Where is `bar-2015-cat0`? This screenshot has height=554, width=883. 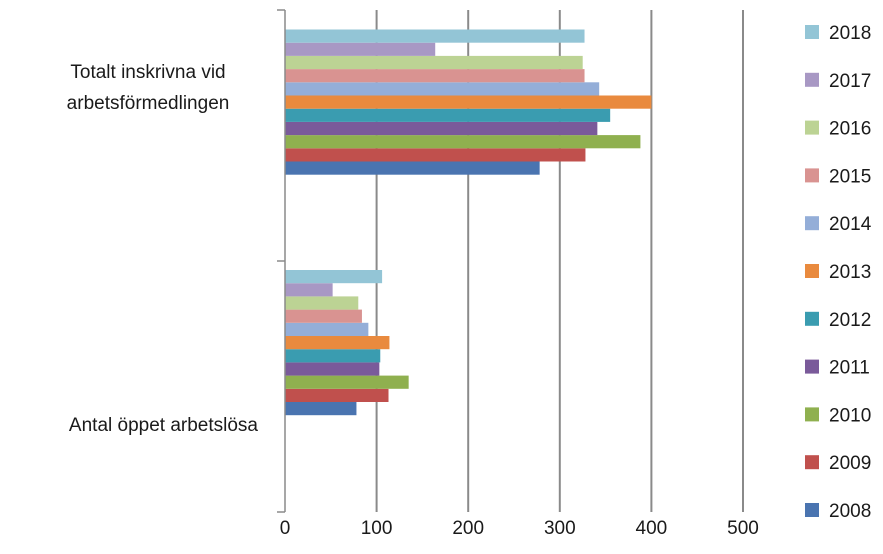
bar-2015-cat0 is located at coordinates (435, 76).